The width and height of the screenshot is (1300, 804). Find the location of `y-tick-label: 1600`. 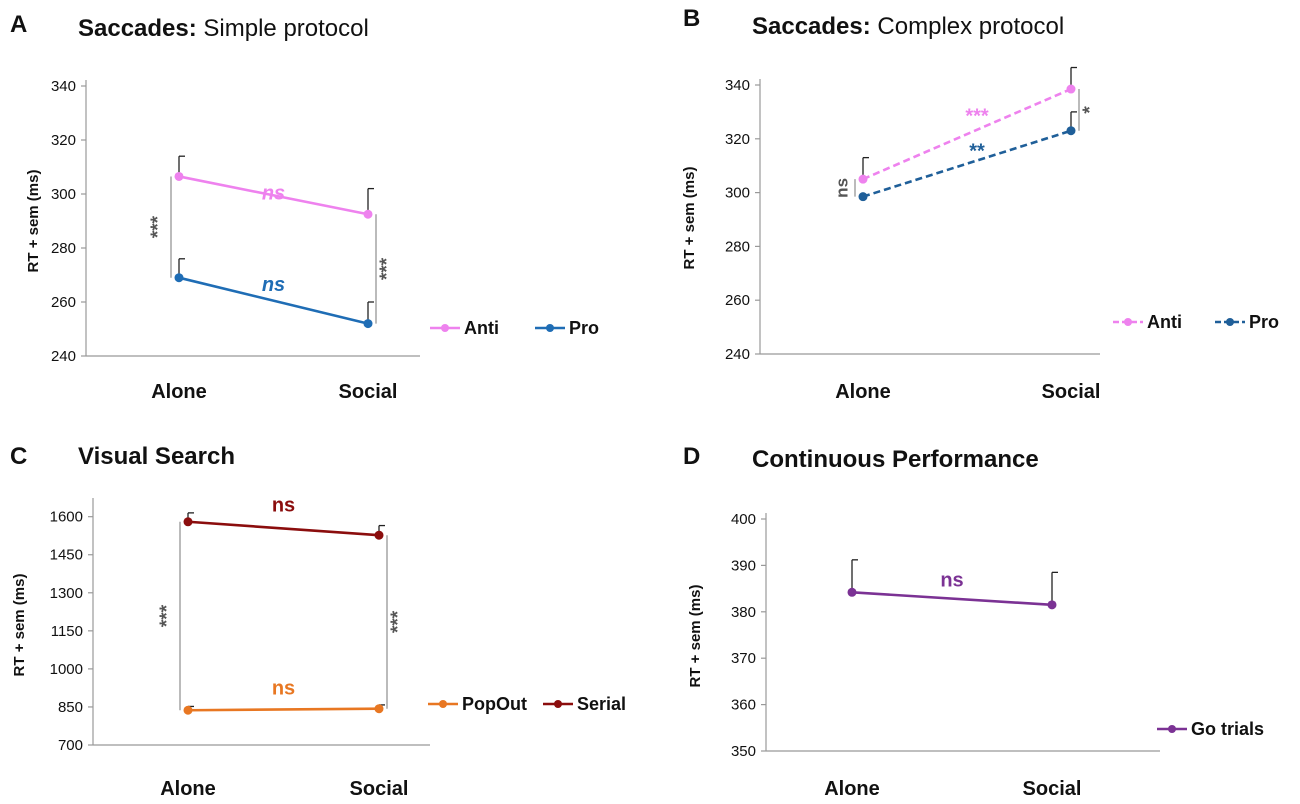

y-tick-label: 1600 is located at coordinates (66, 517).